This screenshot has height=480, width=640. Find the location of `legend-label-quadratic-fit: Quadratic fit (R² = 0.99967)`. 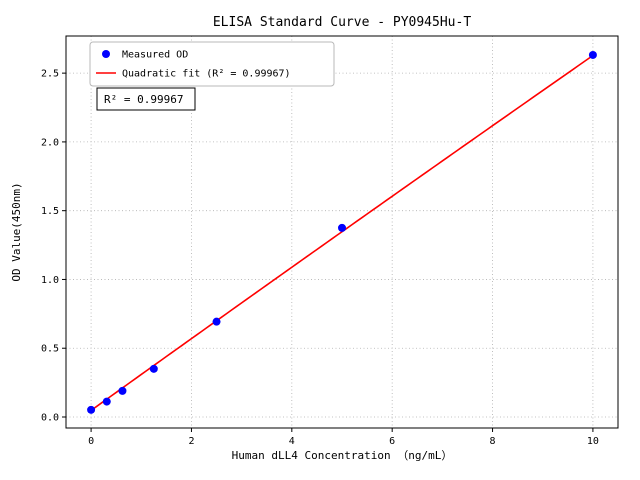

legend-label-quadratic-fit: Quadratic fit (R² = 0.99967) is located at coordinates (206, 74).